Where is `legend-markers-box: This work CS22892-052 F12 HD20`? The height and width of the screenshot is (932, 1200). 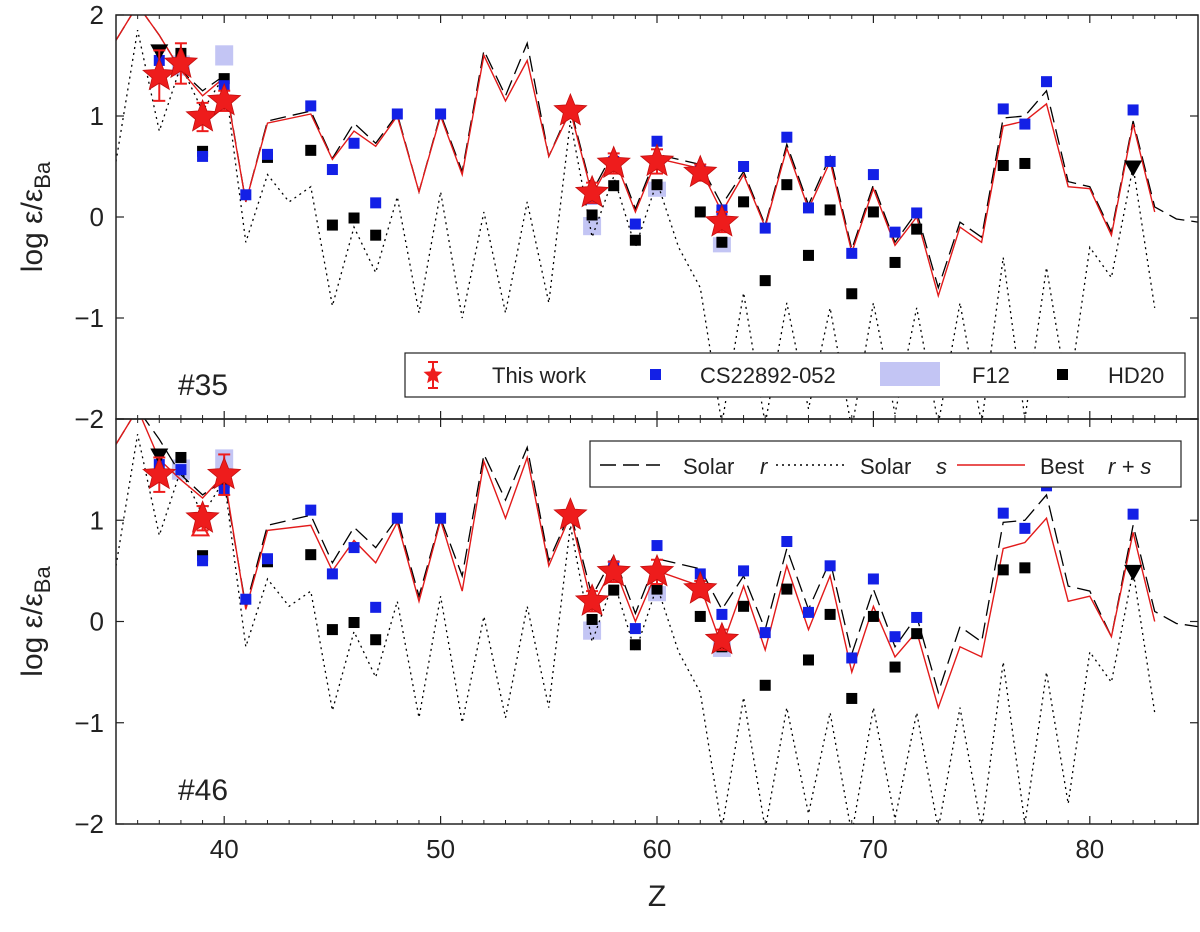
legend-markers-box: This work CS22892-052 F12 HD20 is located at coordinates (795, 375).